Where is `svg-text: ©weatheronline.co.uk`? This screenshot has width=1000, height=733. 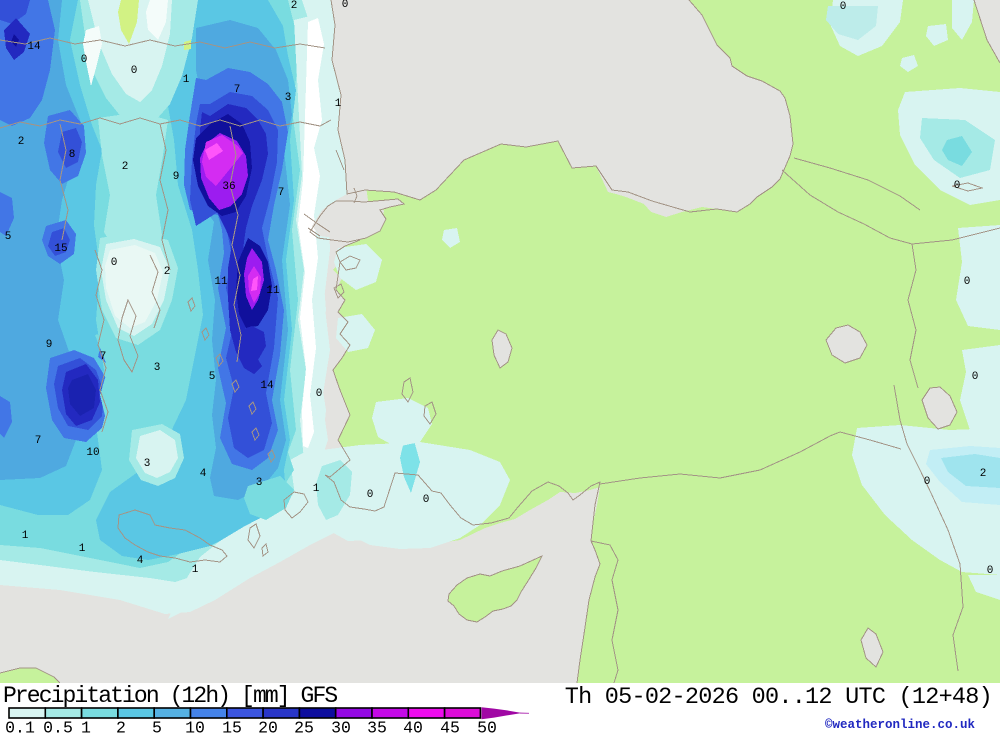 svg-text: ©weatheronline.co.uk is located at coordinates (900, 725).